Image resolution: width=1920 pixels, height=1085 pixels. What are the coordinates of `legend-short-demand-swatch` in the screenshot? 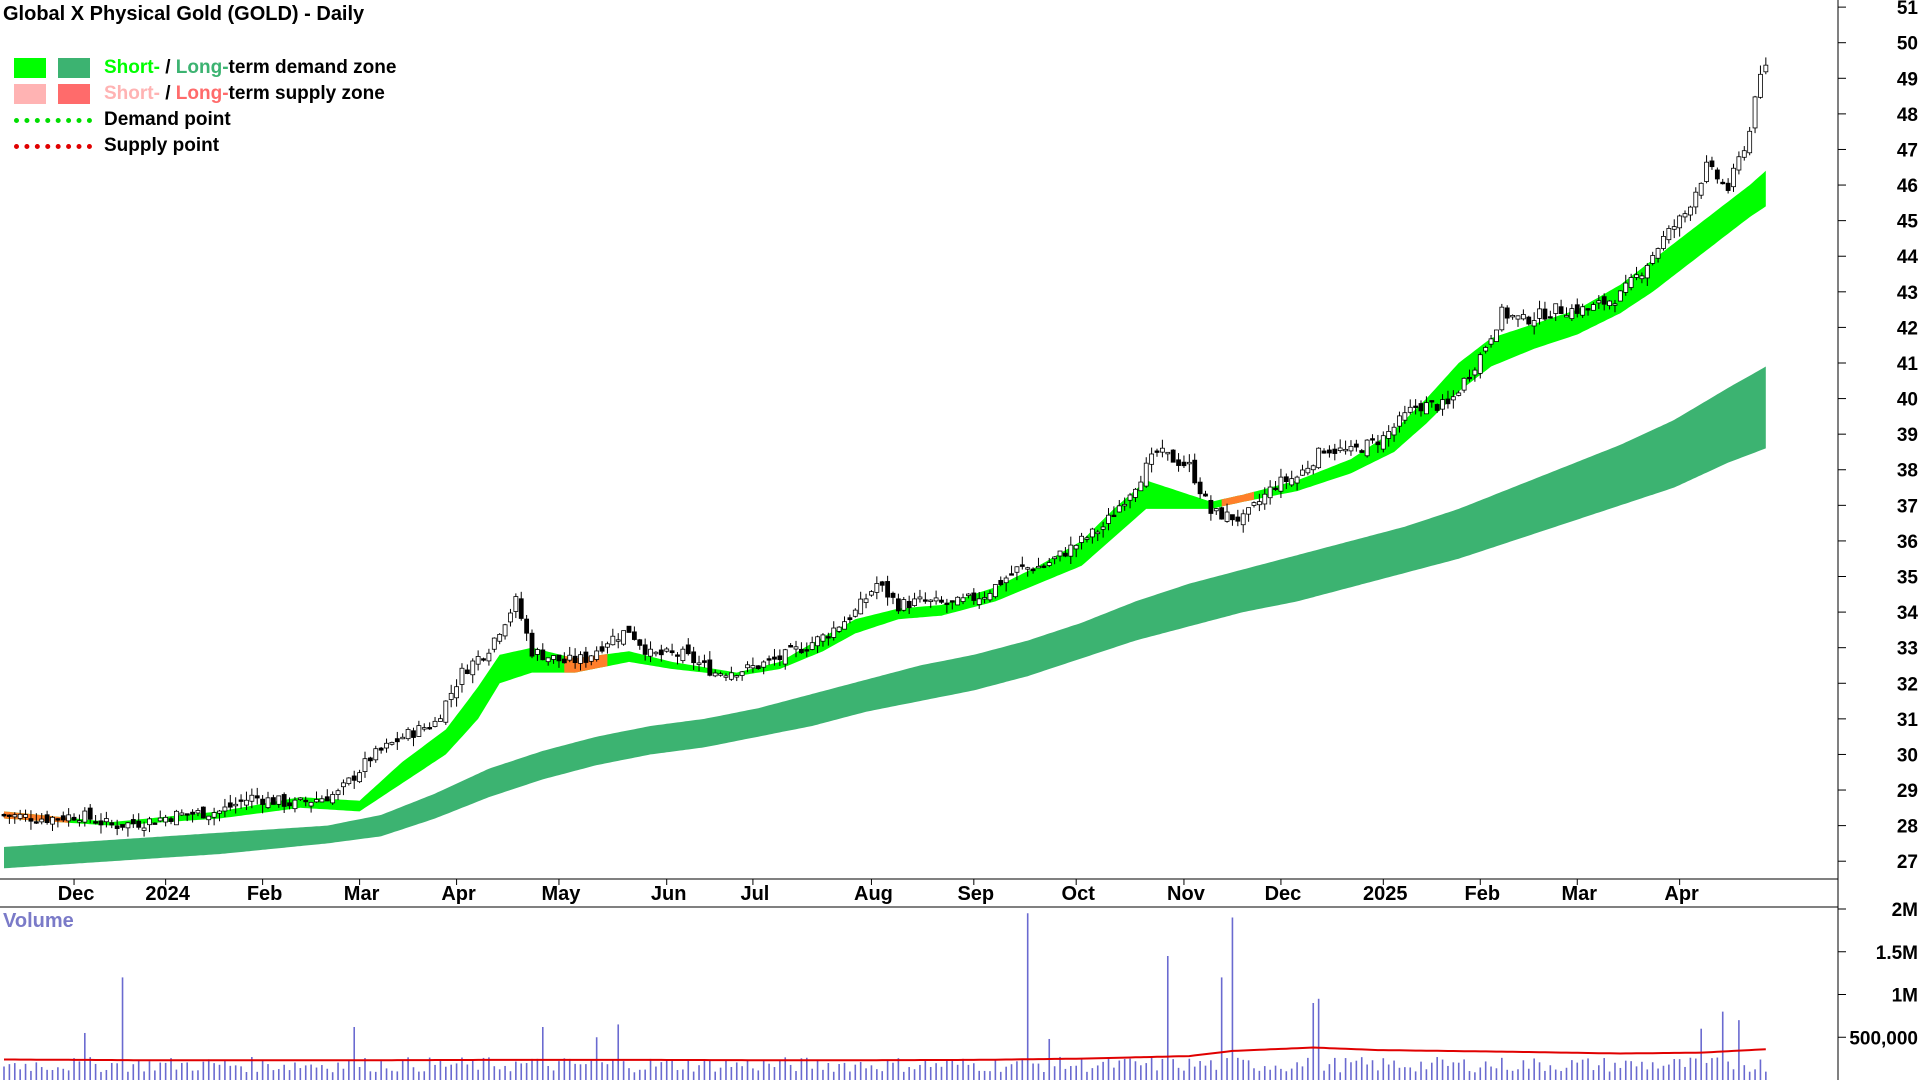 It's located at (30, 68).